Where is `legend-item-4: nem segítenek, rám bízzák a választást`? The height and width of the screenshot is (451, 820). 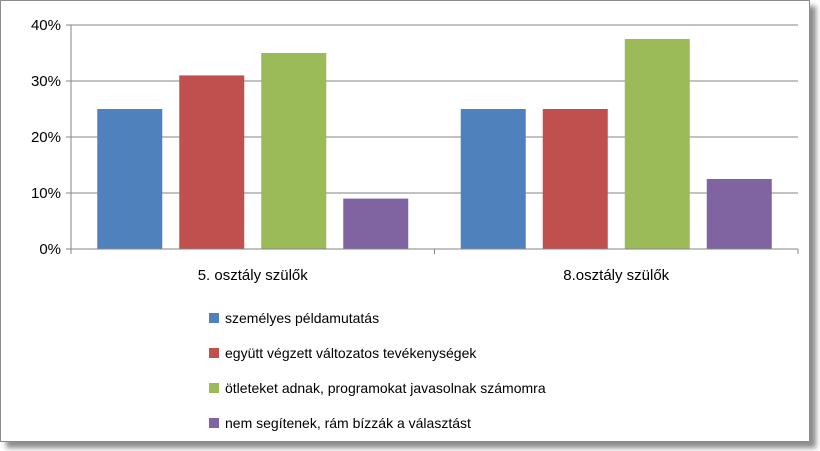
legend-item-4: nem segítenek, rám bízzák a választást is located at coordinates (377, 422).